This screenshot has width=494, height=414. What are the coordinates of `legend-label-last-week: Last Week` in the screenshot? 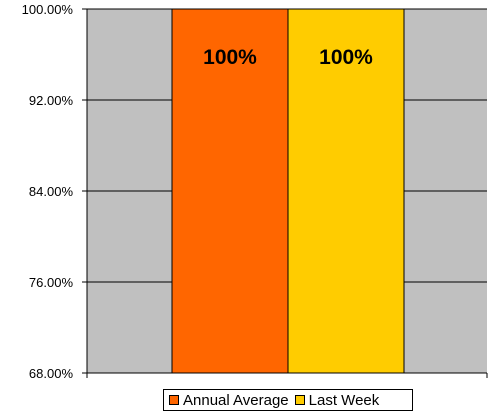 It's located at (344, 400).